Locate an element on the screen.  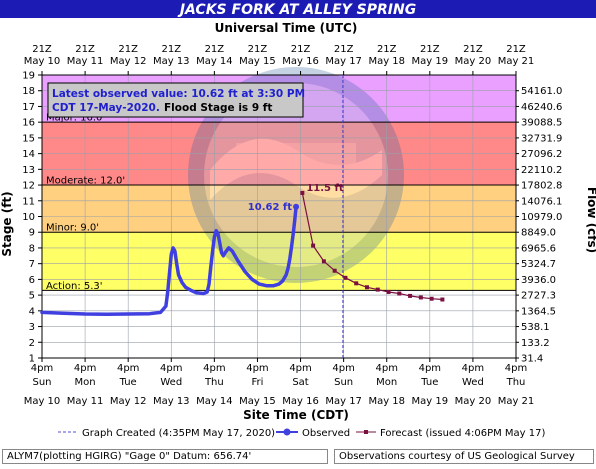
y-tick-label-left: 6 is located at coordinates (32, 280).